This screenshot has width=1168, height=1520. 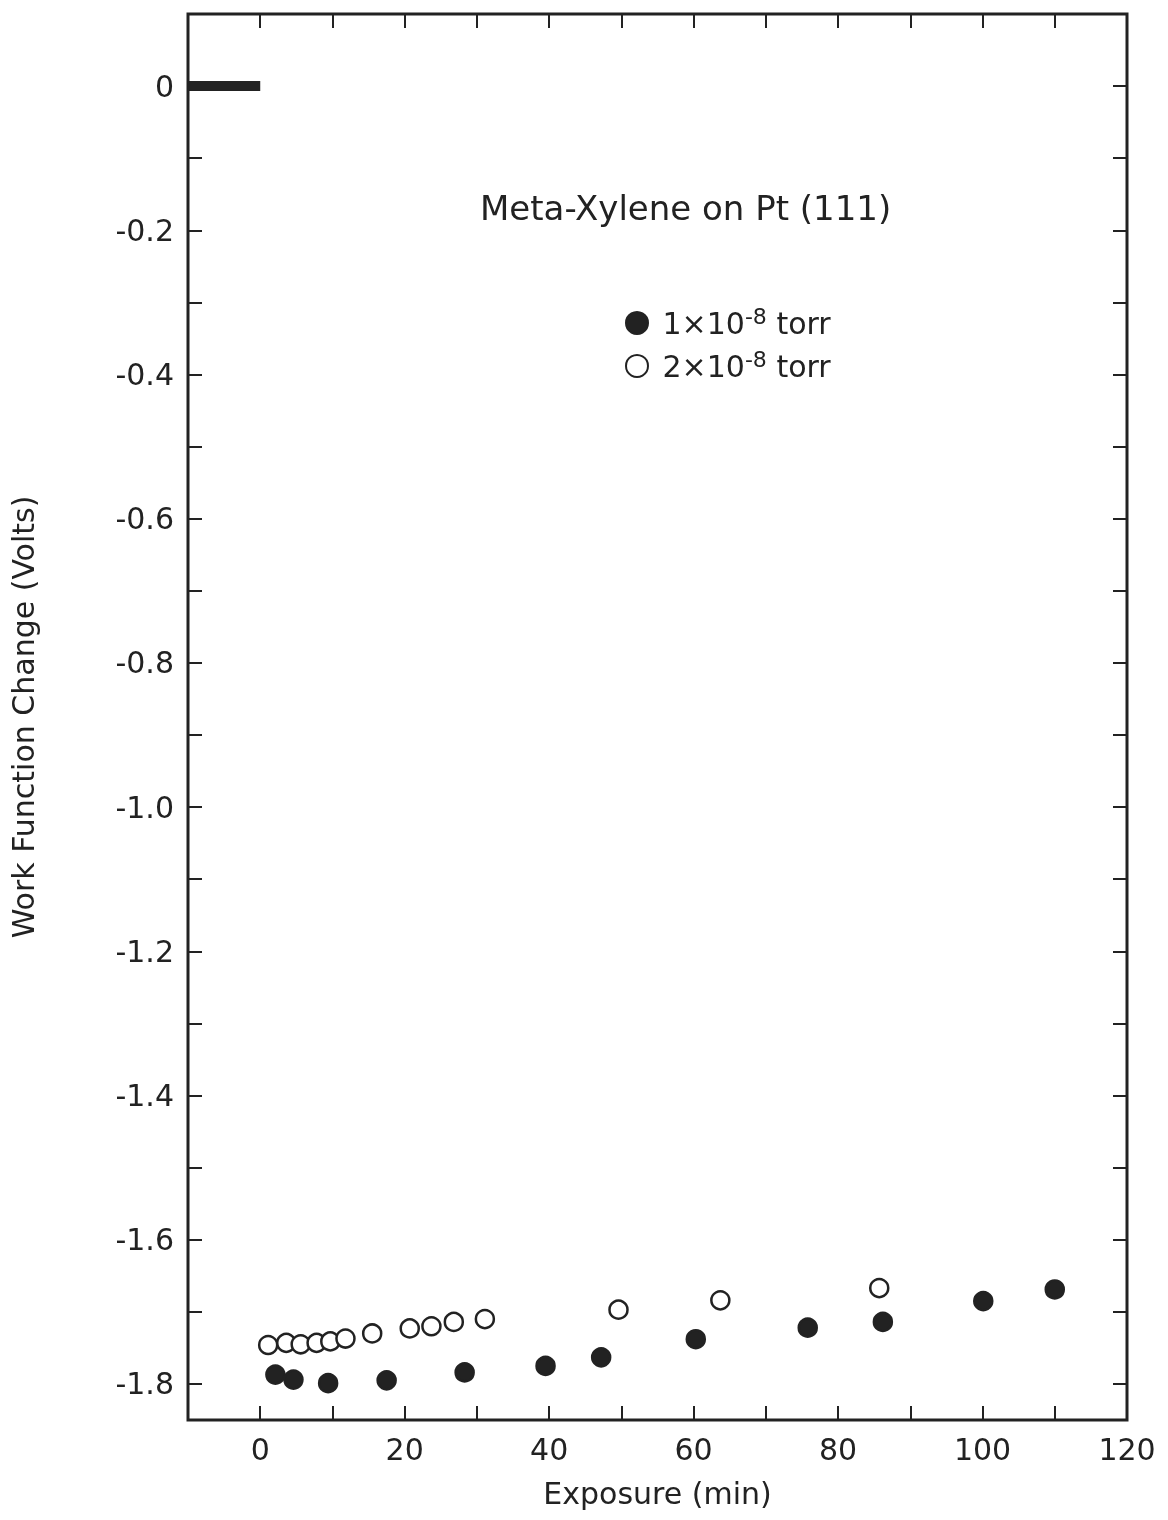 I want to click on y-tick-label: -1.4, so click(x=144, y=1096).